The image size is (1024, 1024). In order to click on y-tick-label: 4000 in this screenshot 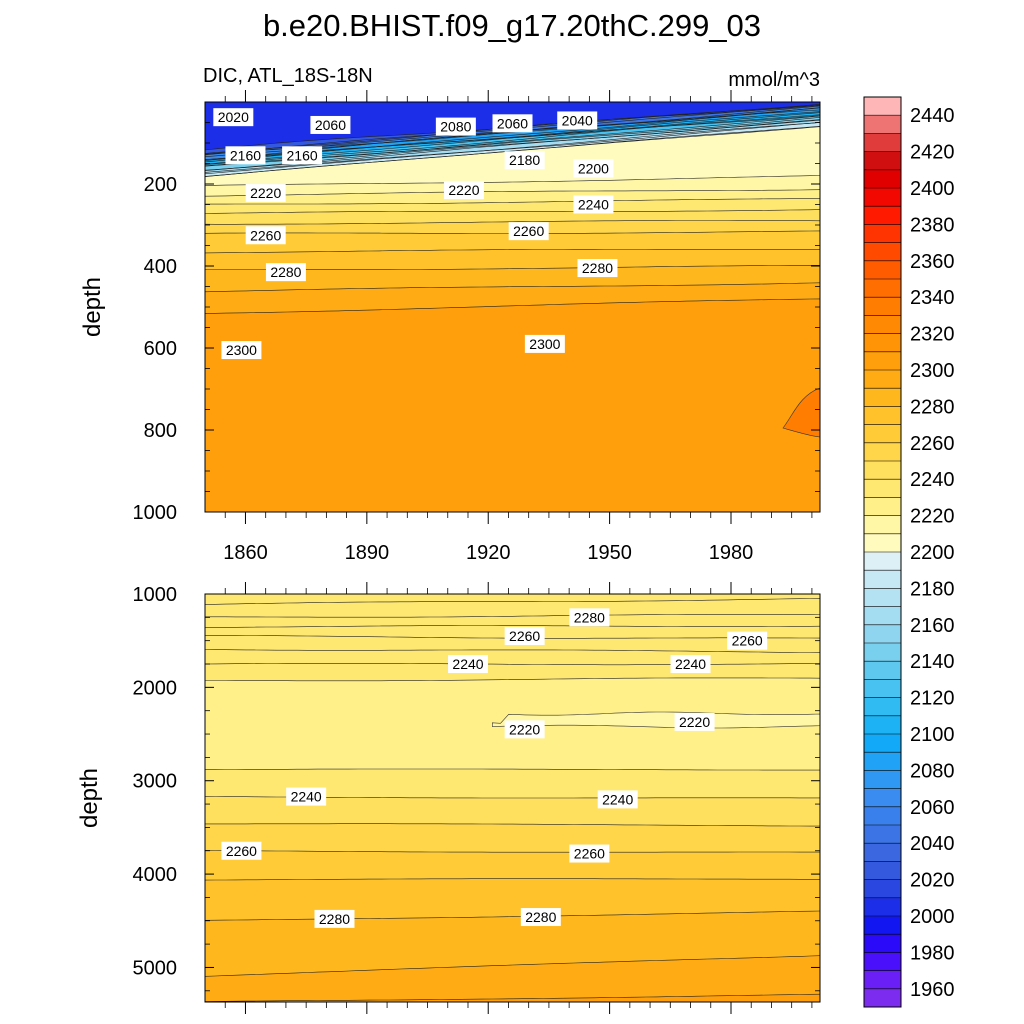, I will do `click(155, 875)`.